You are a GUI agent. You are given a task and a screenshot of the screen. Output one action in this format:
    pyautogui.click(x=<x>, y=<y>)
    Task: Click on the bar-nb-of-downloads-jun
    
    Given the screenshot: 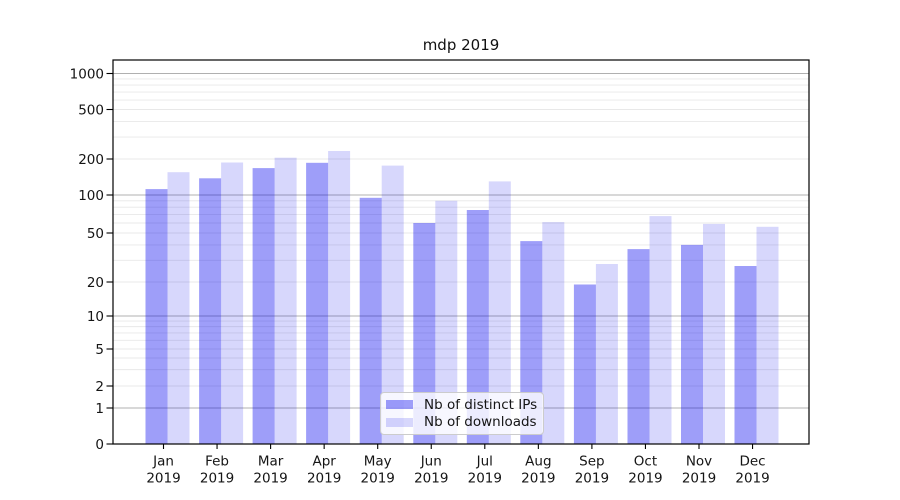 What is the action you would take?
    pyautogui.click(x=446, y=322)
    